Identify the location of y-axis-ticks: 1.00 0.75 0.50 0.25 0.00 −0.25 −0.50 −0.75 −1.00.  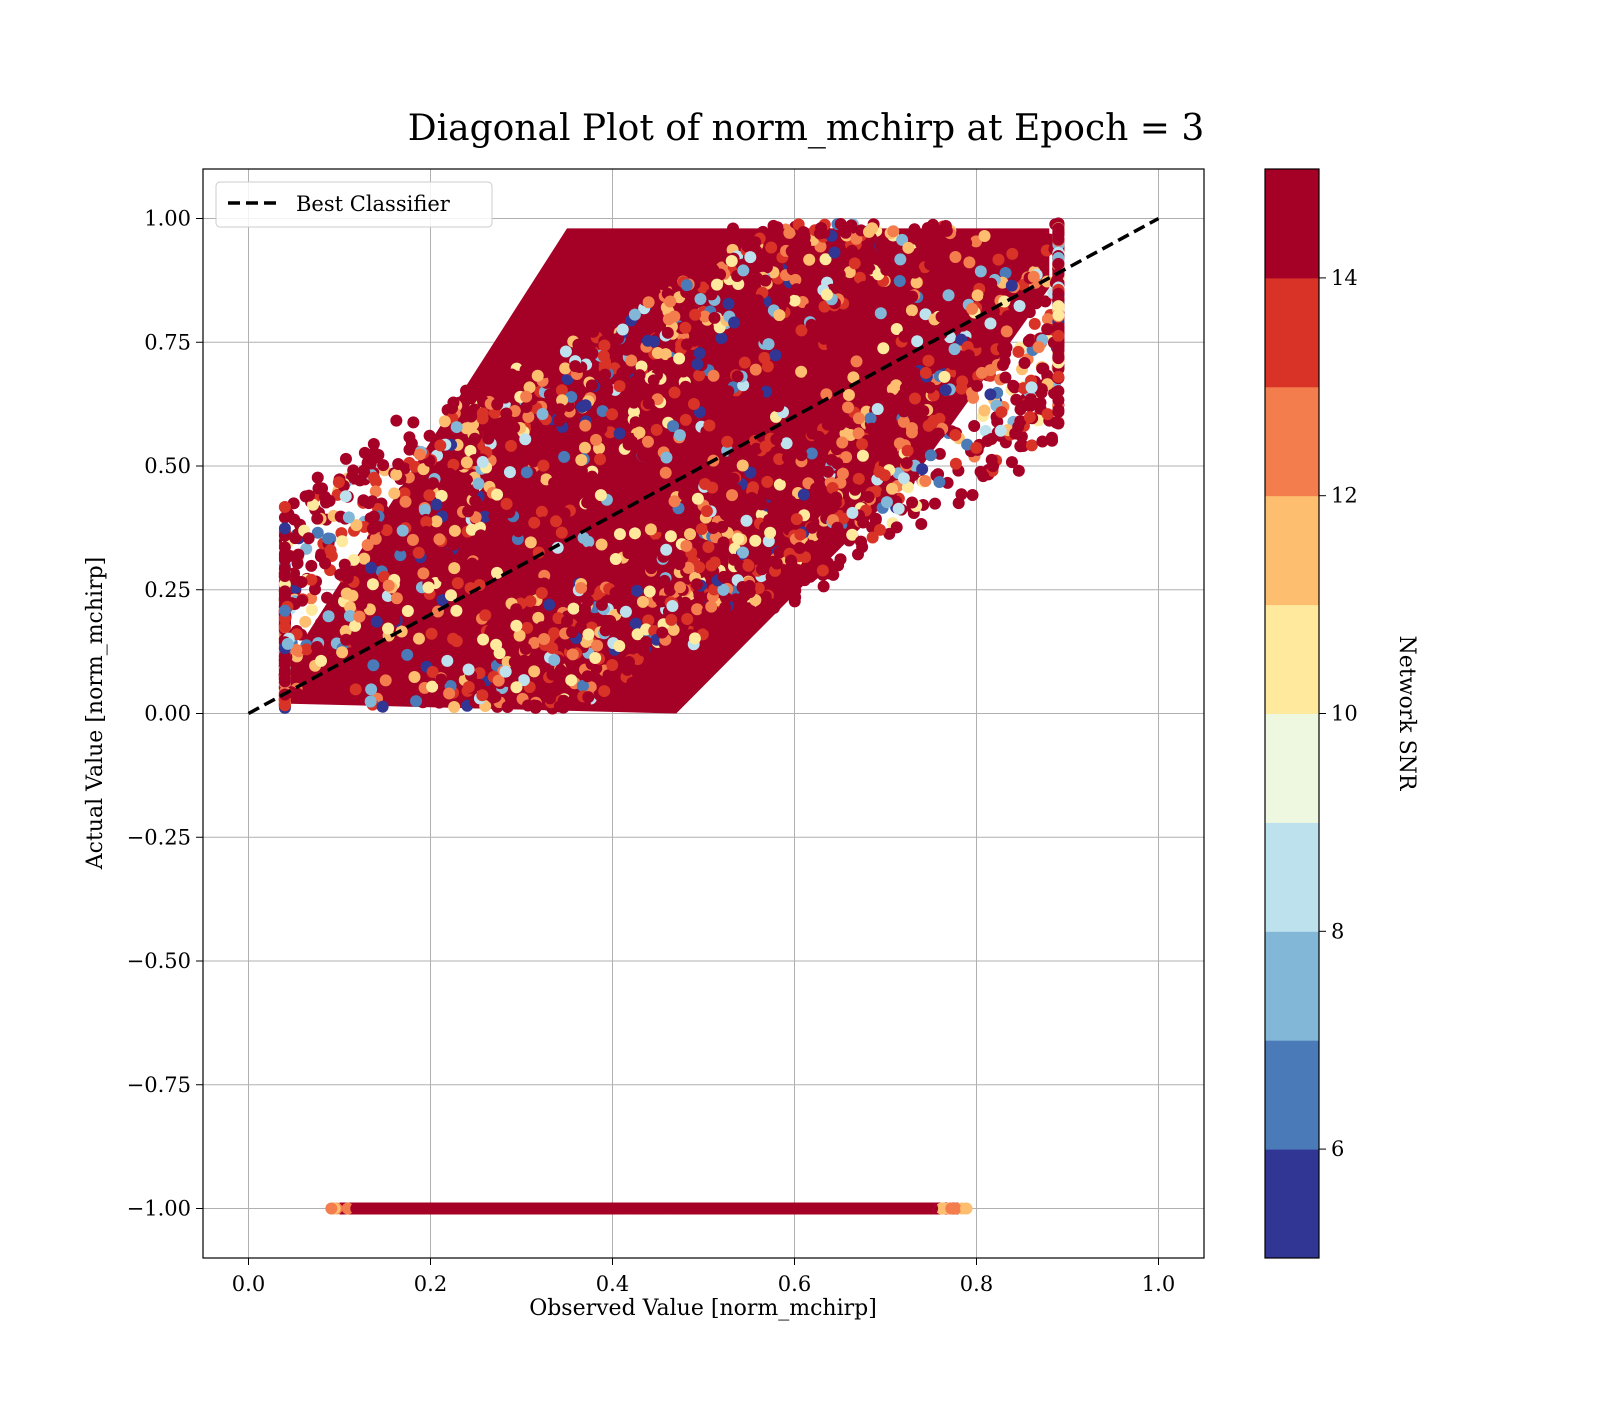
(165, 714).